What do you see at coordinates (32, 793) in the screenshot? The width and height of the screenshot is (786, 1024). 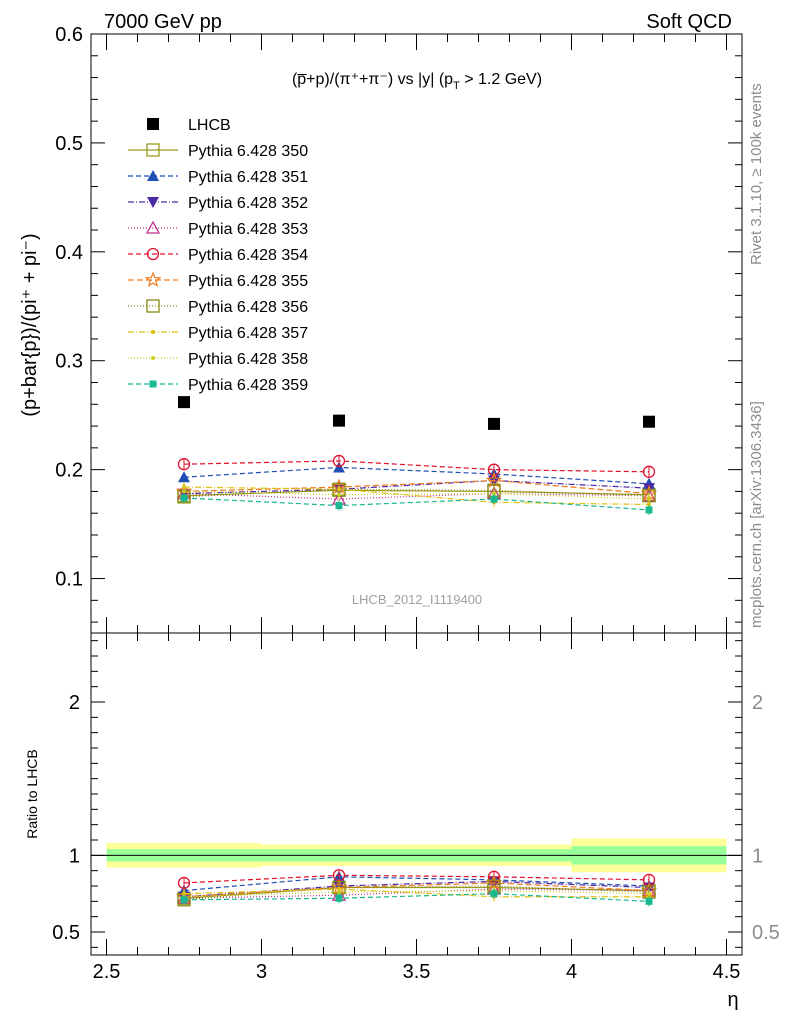 I see `ratio-y-axis-label: Ratio to LHCB` at bounding box center [32, 793].